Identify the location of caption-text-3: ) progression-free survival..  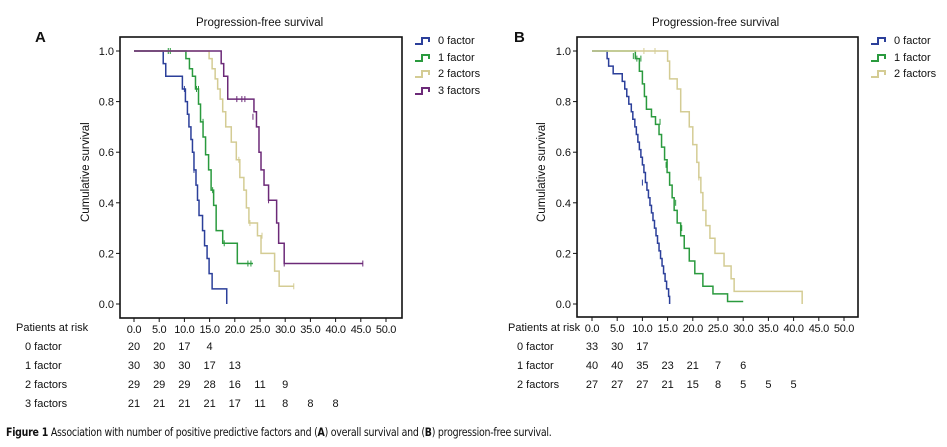
(491, 432).